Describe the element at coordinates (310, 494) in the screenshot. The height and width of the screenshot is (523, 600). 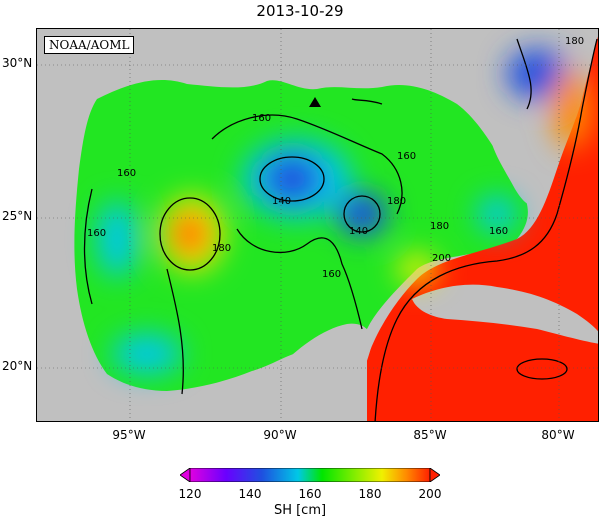
I see `colorbar-tick: 160` at that location.